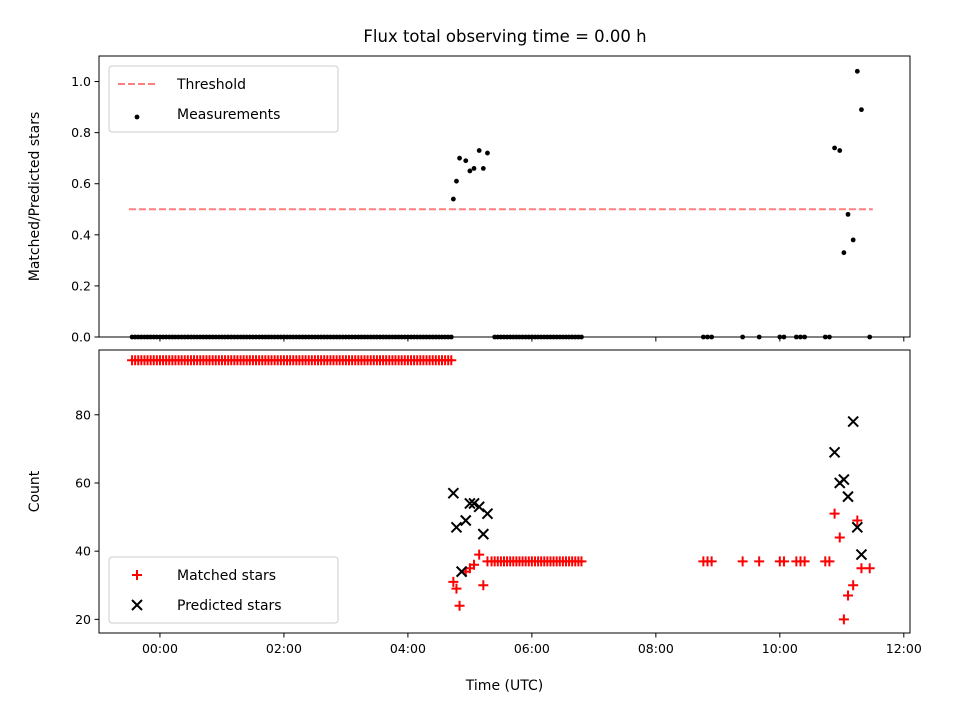  Describe the element at coordinates (284, 648) in the screenshot. I see `x-tick-label: 02:00` at that location.